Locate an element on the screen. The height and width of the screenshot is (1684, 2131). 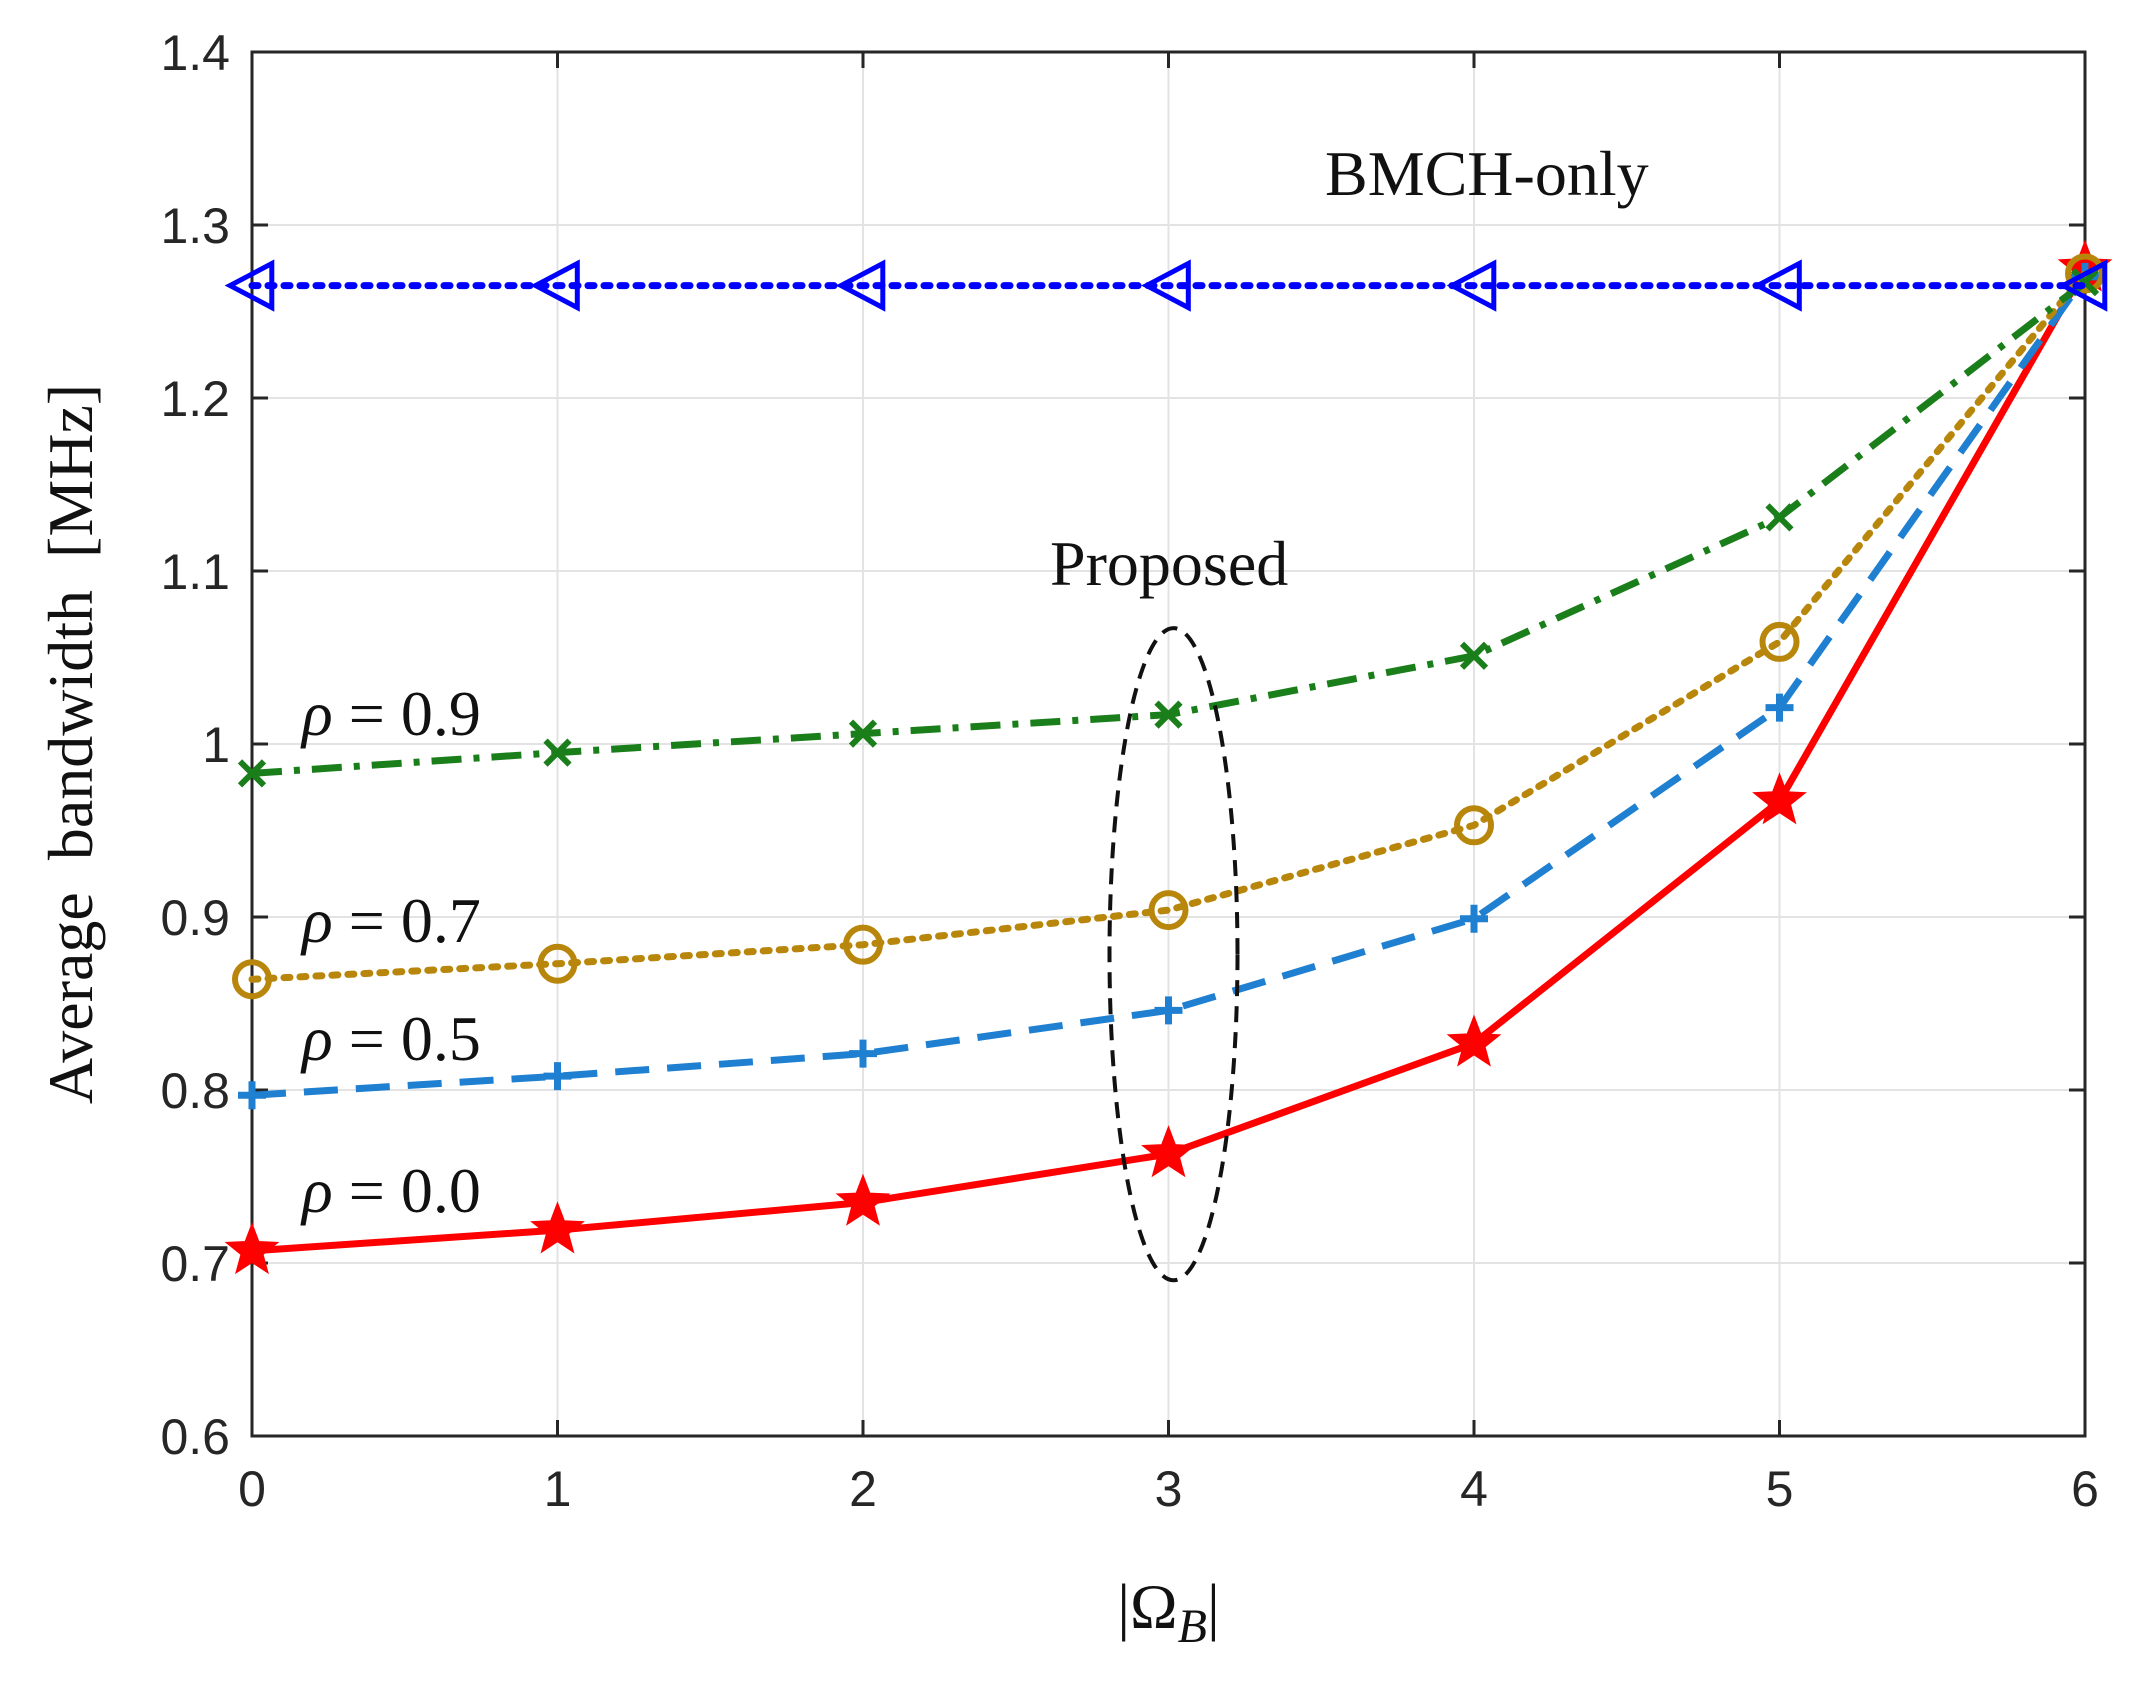
rho-value: = 0.9 is located at coordinates (407, 713).